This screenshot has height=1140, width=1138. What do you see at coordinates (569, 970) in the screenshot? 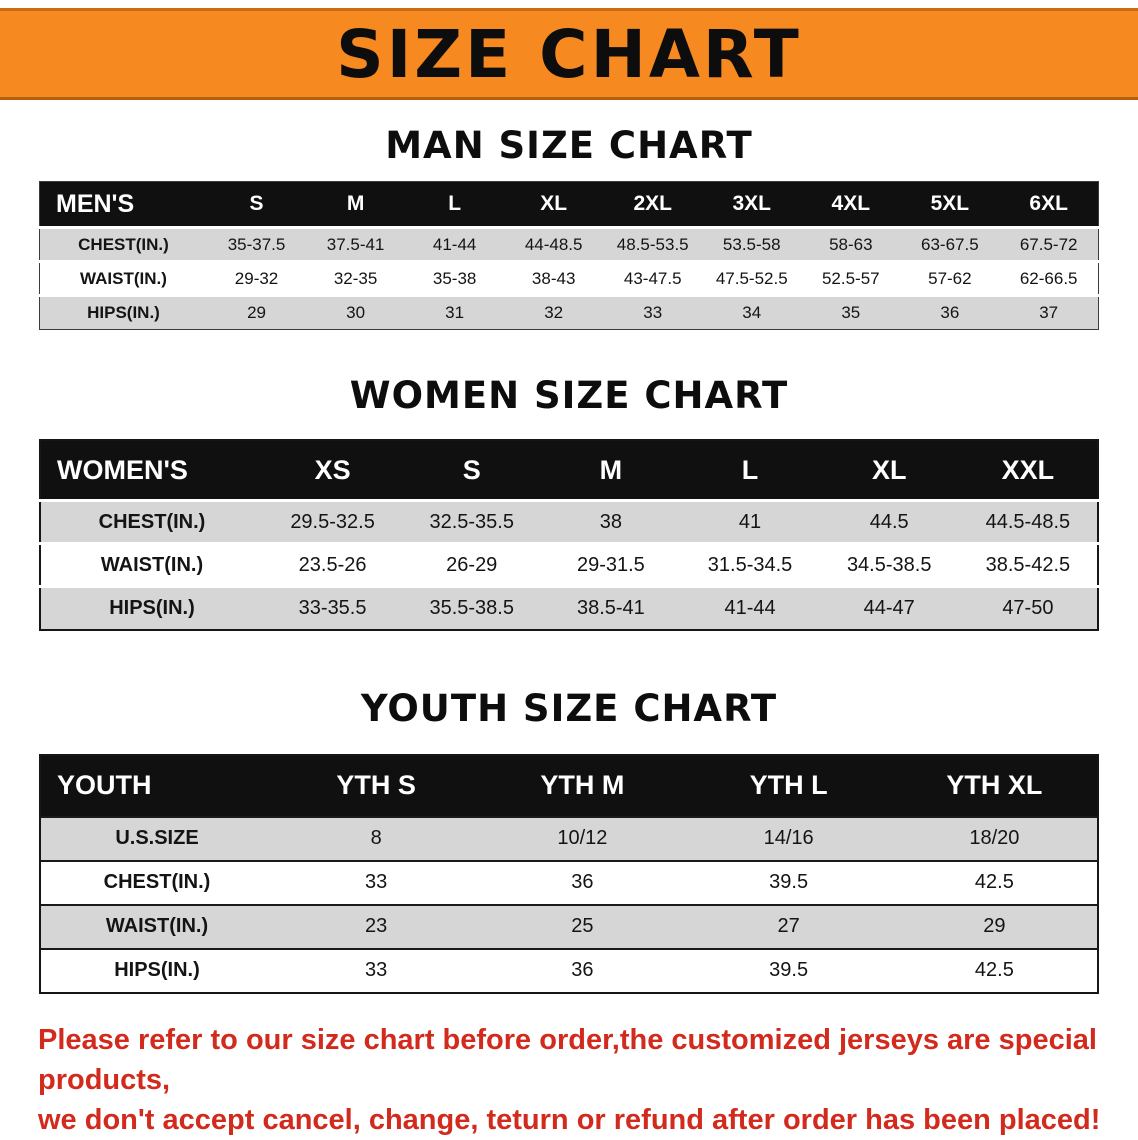
I see `table-row: HIPS(IN.) 33 36 39.5 42.5` at bounding box center [569, 970].